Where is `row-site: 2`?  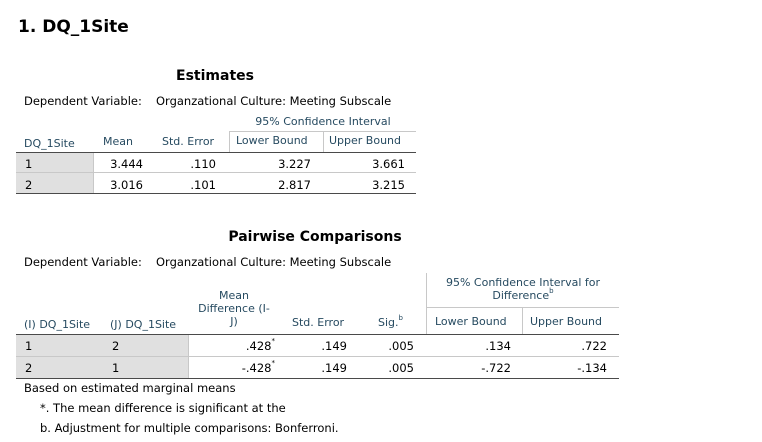 row-site: 2 is located at coordinates (29, 185).